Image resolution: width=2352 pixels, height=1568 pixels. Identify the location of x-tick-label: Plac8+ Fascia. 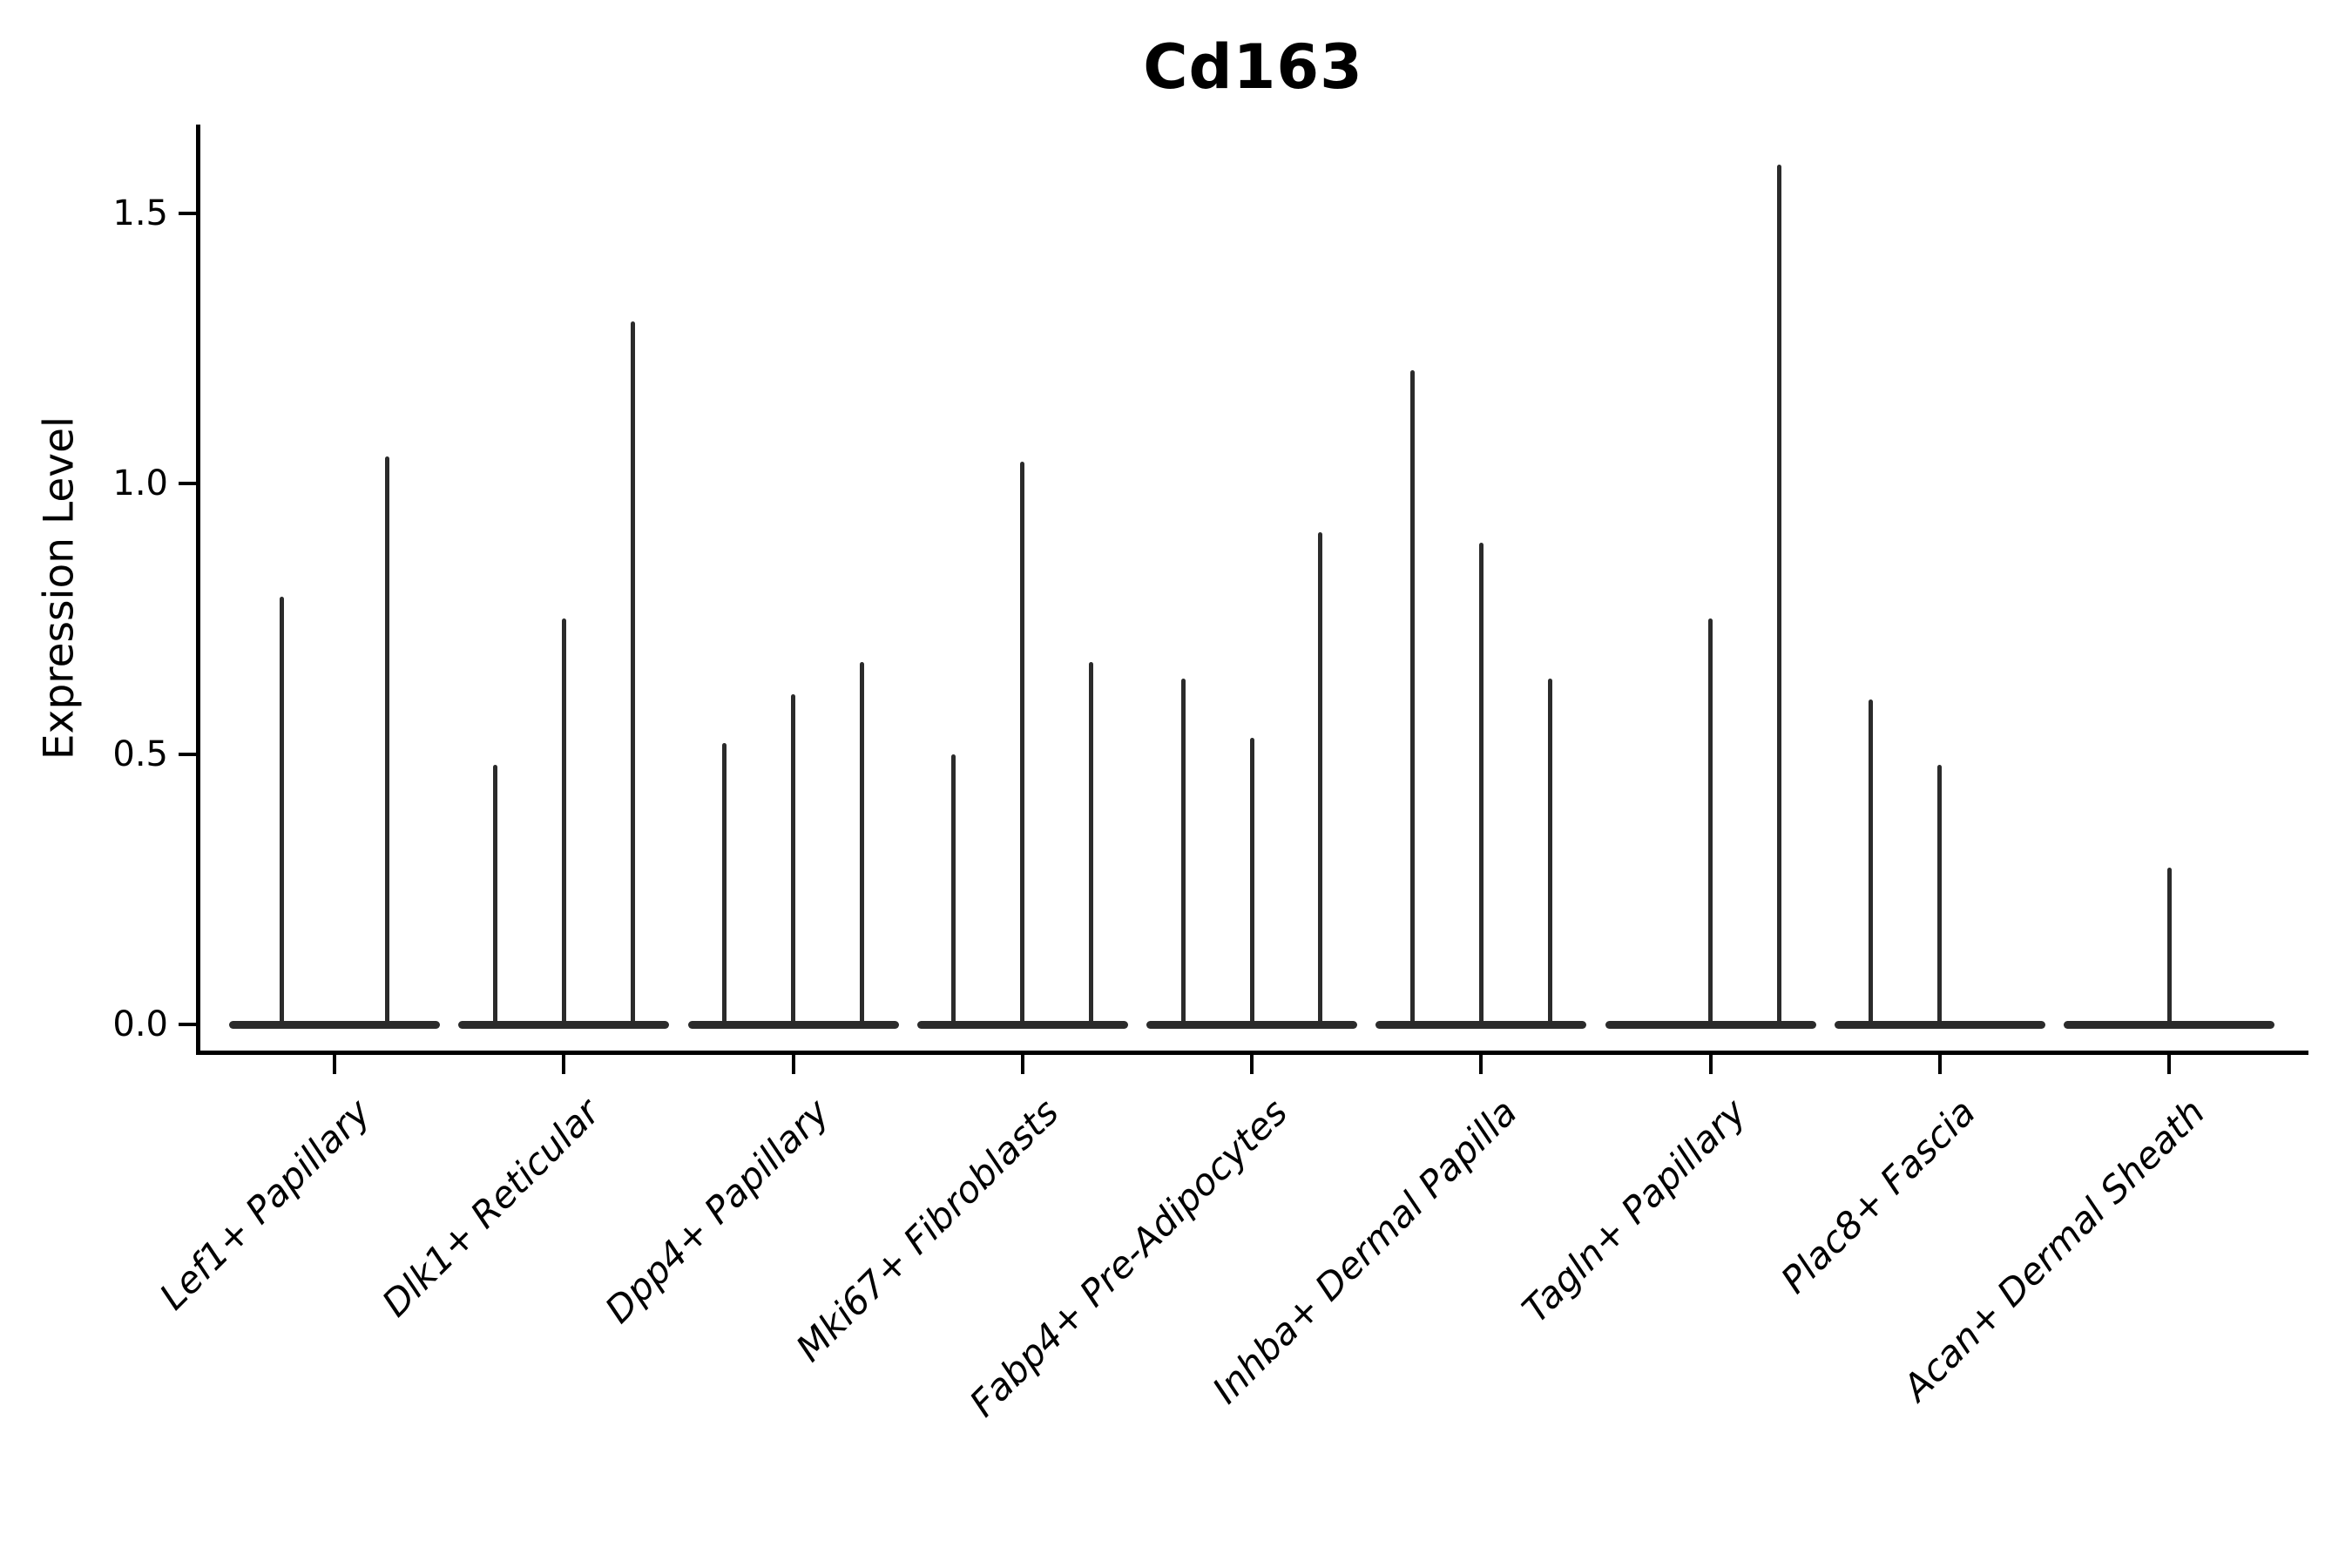
(1879, 1196).